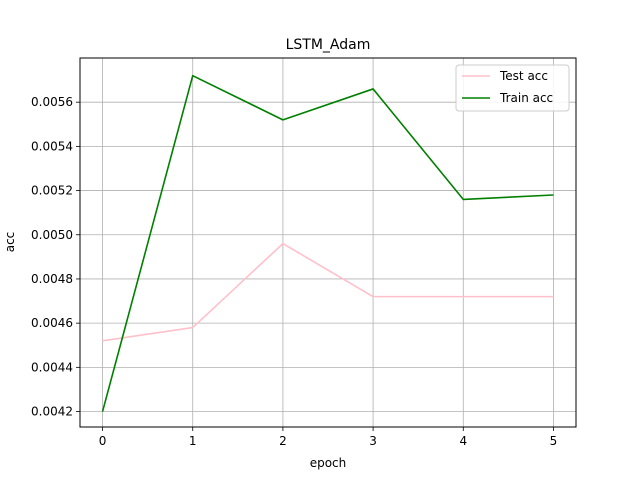  Describe the element at coordinates (52, 102) in the screenshot. I see `y-tick-label: 0.0056` at that location.